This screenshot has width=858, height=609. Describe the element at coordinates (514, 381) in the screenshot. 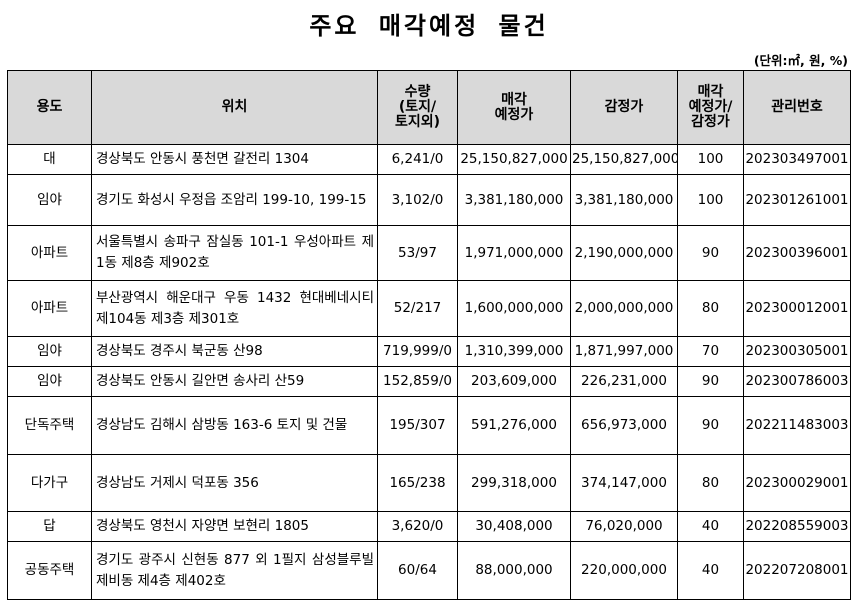

I see `cell-sale-price: 203,609,000` at that location.